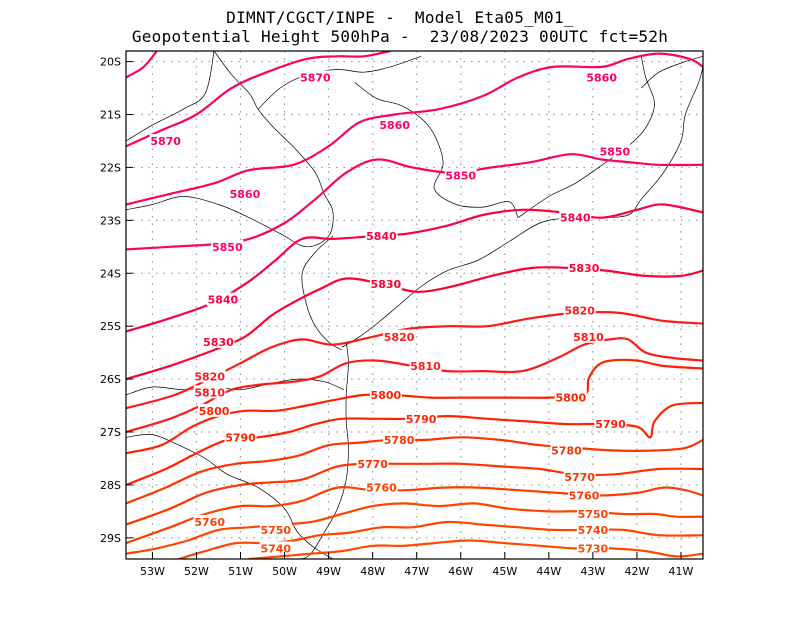 Image resolution: width=800 pixels, height=618 pixels. What do you see at coordinates (400, 17) in the screenshot?
I see `map-title-line1: DIMNT/CGCT/INPE - Model Eta05_M01_` at bounding box center [400, 17].